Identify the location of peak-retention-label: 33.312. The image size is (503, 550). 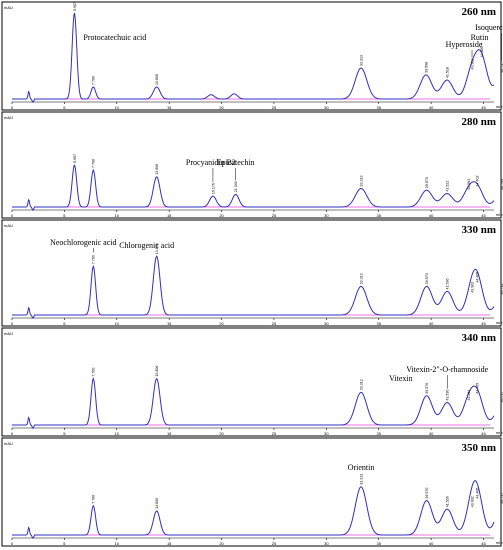
(362, 384).